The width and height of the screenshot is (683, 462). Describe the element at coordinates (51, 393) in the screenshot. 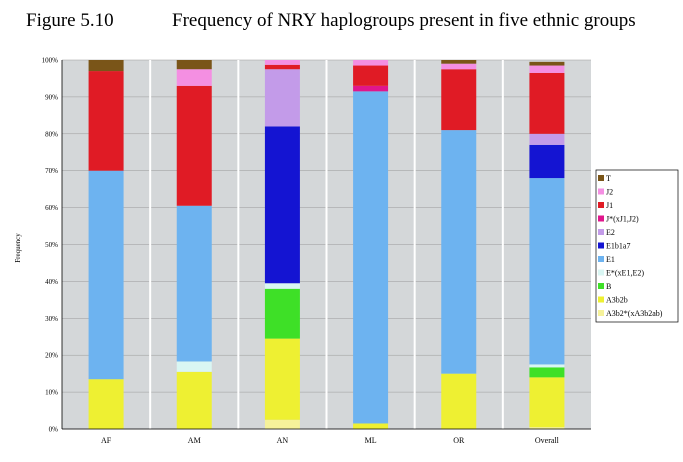

I see `y-tick-label: 10%` at that location.